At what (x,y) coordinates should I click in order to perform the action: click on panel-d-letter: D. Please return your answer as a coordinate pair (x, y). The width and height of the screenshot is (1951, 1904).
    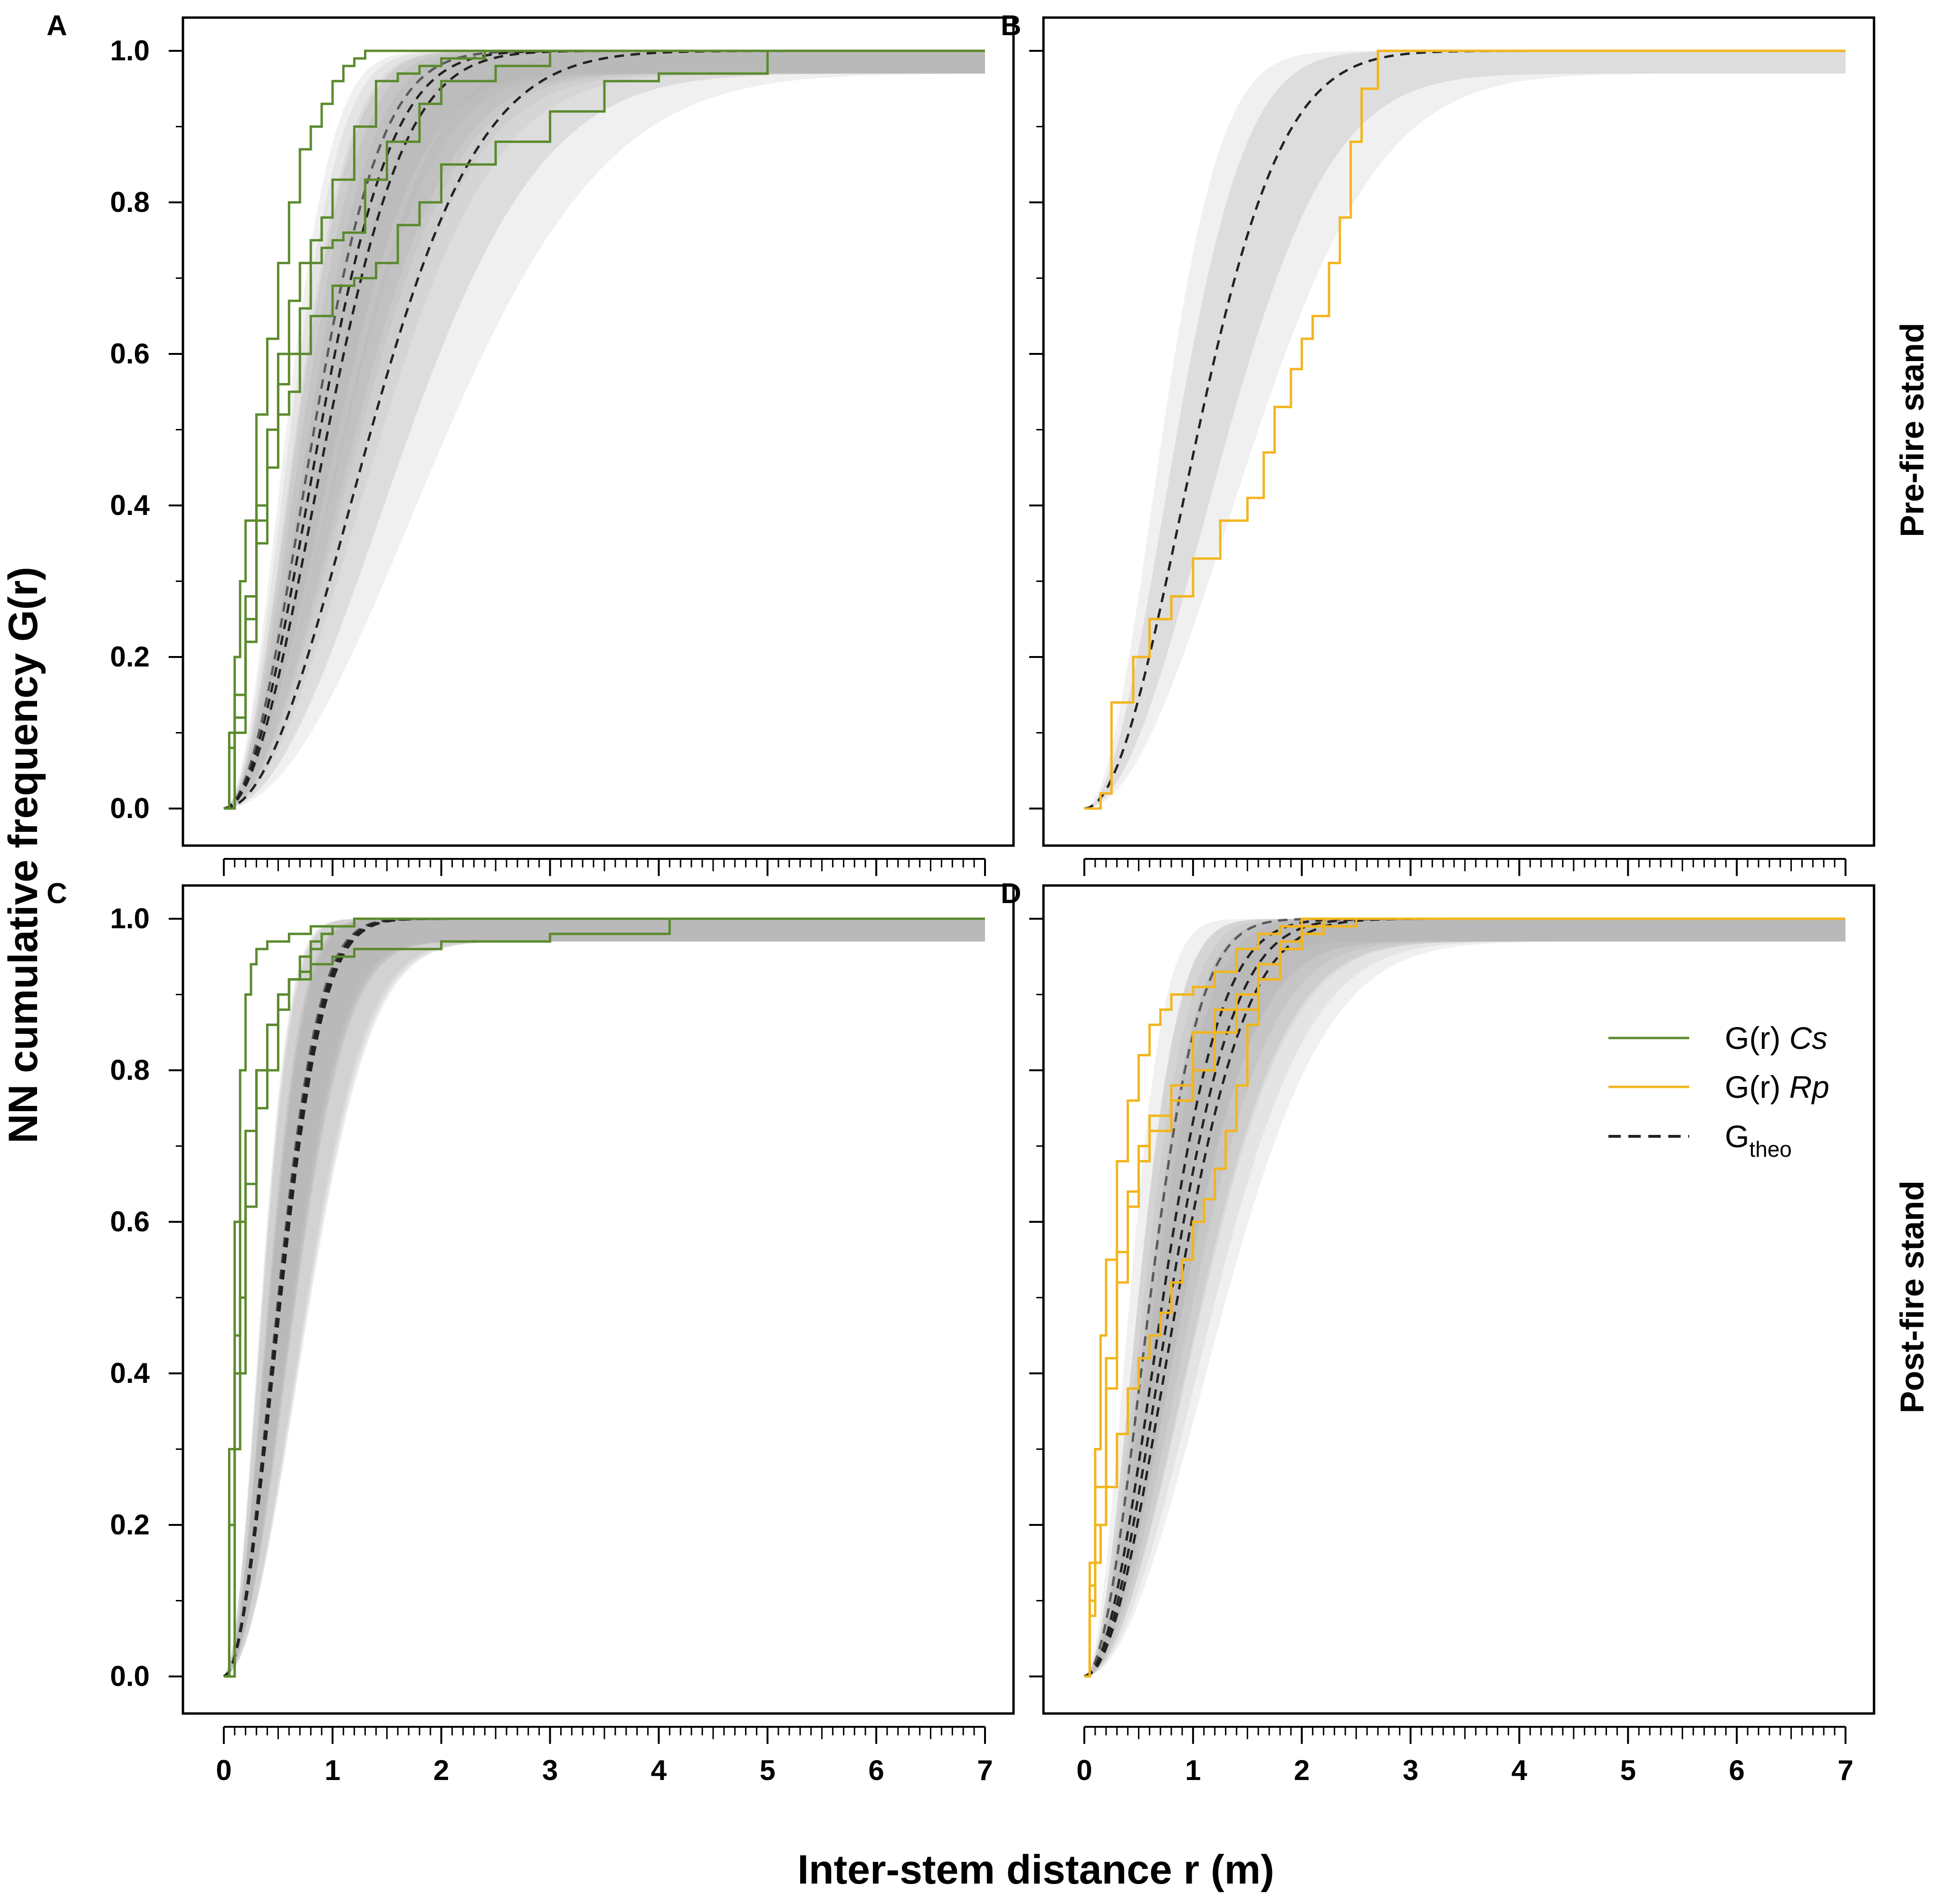
    Looking at the image, I should click on (1011, 893).